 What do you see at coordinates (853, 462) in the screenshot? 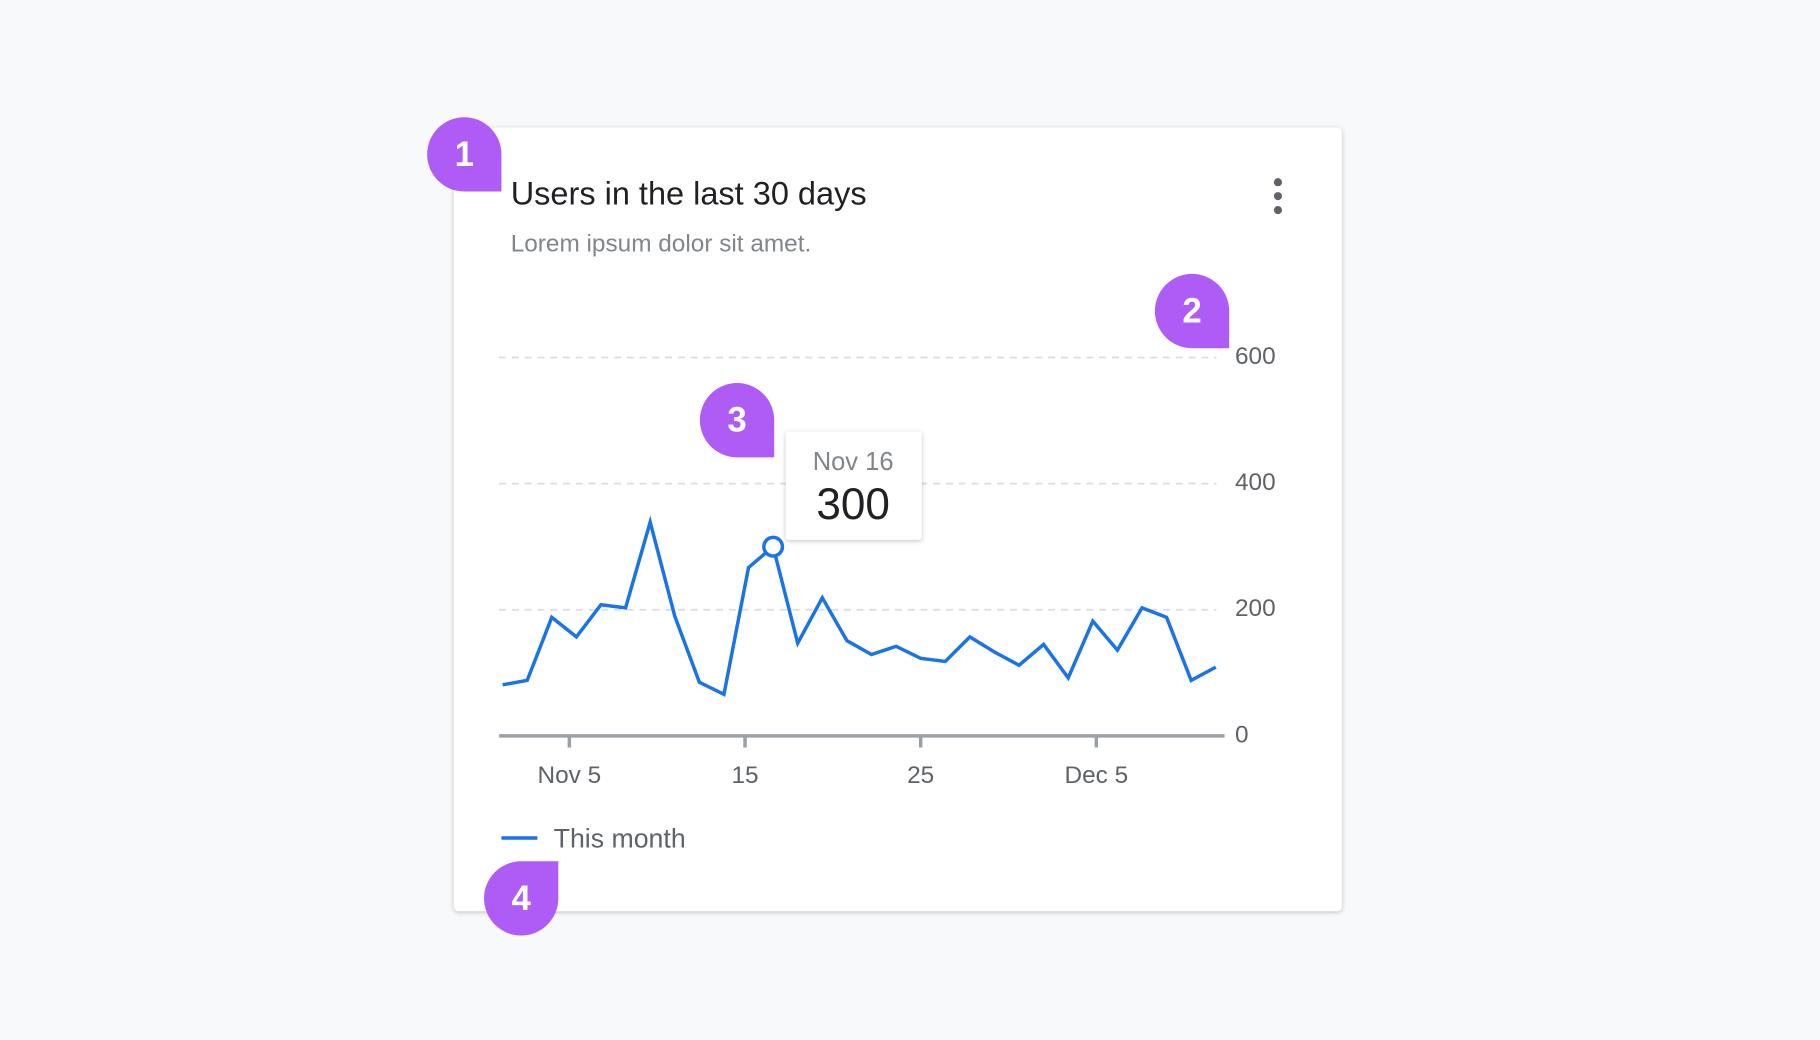
I see `tooltip-date: Nov 16` at bounding box center [853, 462].